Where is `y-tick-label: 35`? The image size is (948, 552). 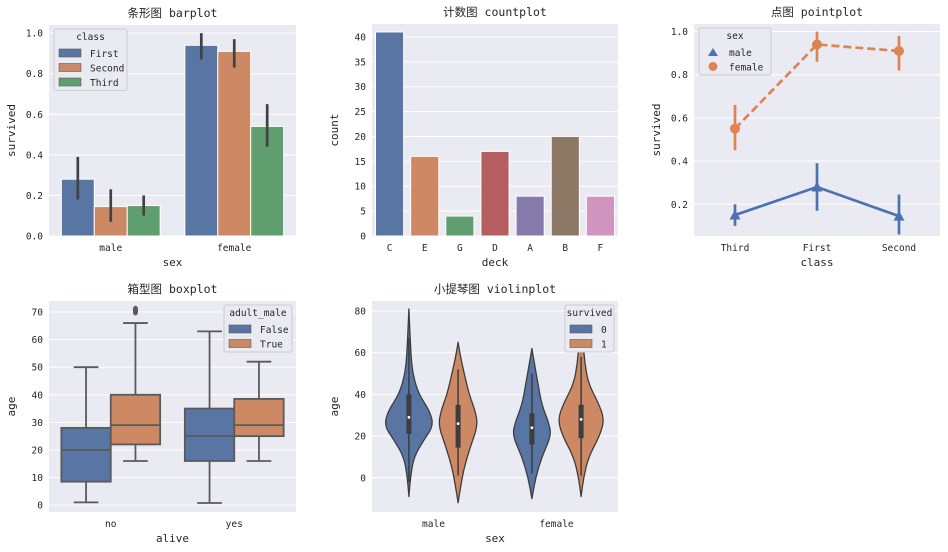 y-tick-label: 35 is located at coordinates (360, 62).